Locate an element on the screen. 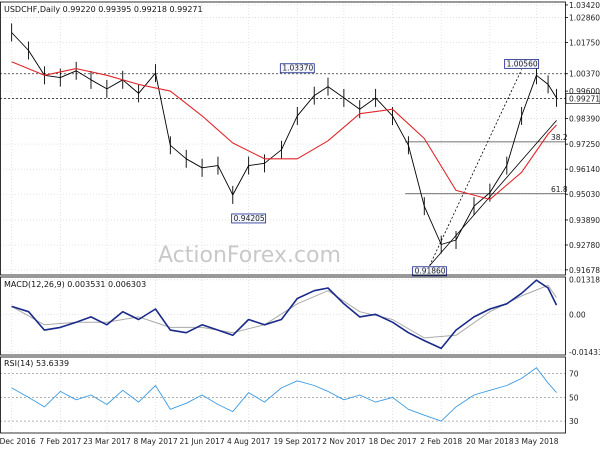 This screenshot has height=450, width=600. y-tick-label: 1.00370 is located at coordinates (584, 74).